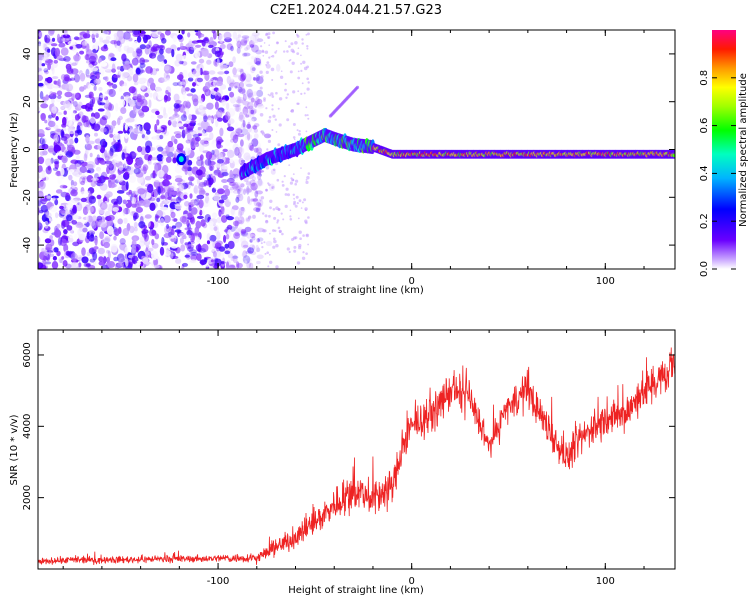 The height and width of the screenshot is (600, 750). What do you see at coordinates (14, 150) in the screenshot?
I see `spectrogram-y-label: Frequency (Hz)` at bounding box center [14, 150].